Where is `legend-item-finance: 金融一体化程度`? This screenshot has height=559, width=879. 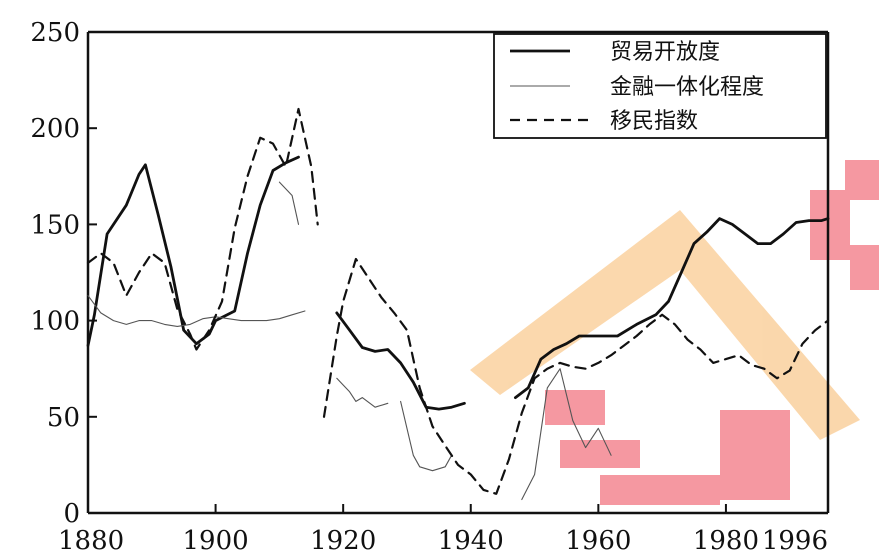 legend-item-finance: 金融一体化程度 is located at coordinates (637, 87).